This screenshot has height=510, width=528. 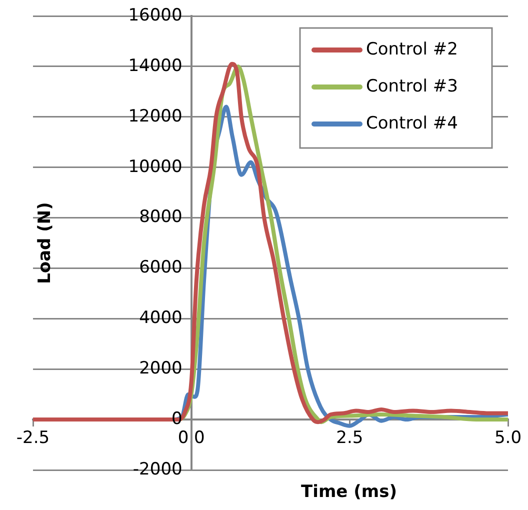 I want to click on x-tick-label: 5.0, so click(x=508, y=438).